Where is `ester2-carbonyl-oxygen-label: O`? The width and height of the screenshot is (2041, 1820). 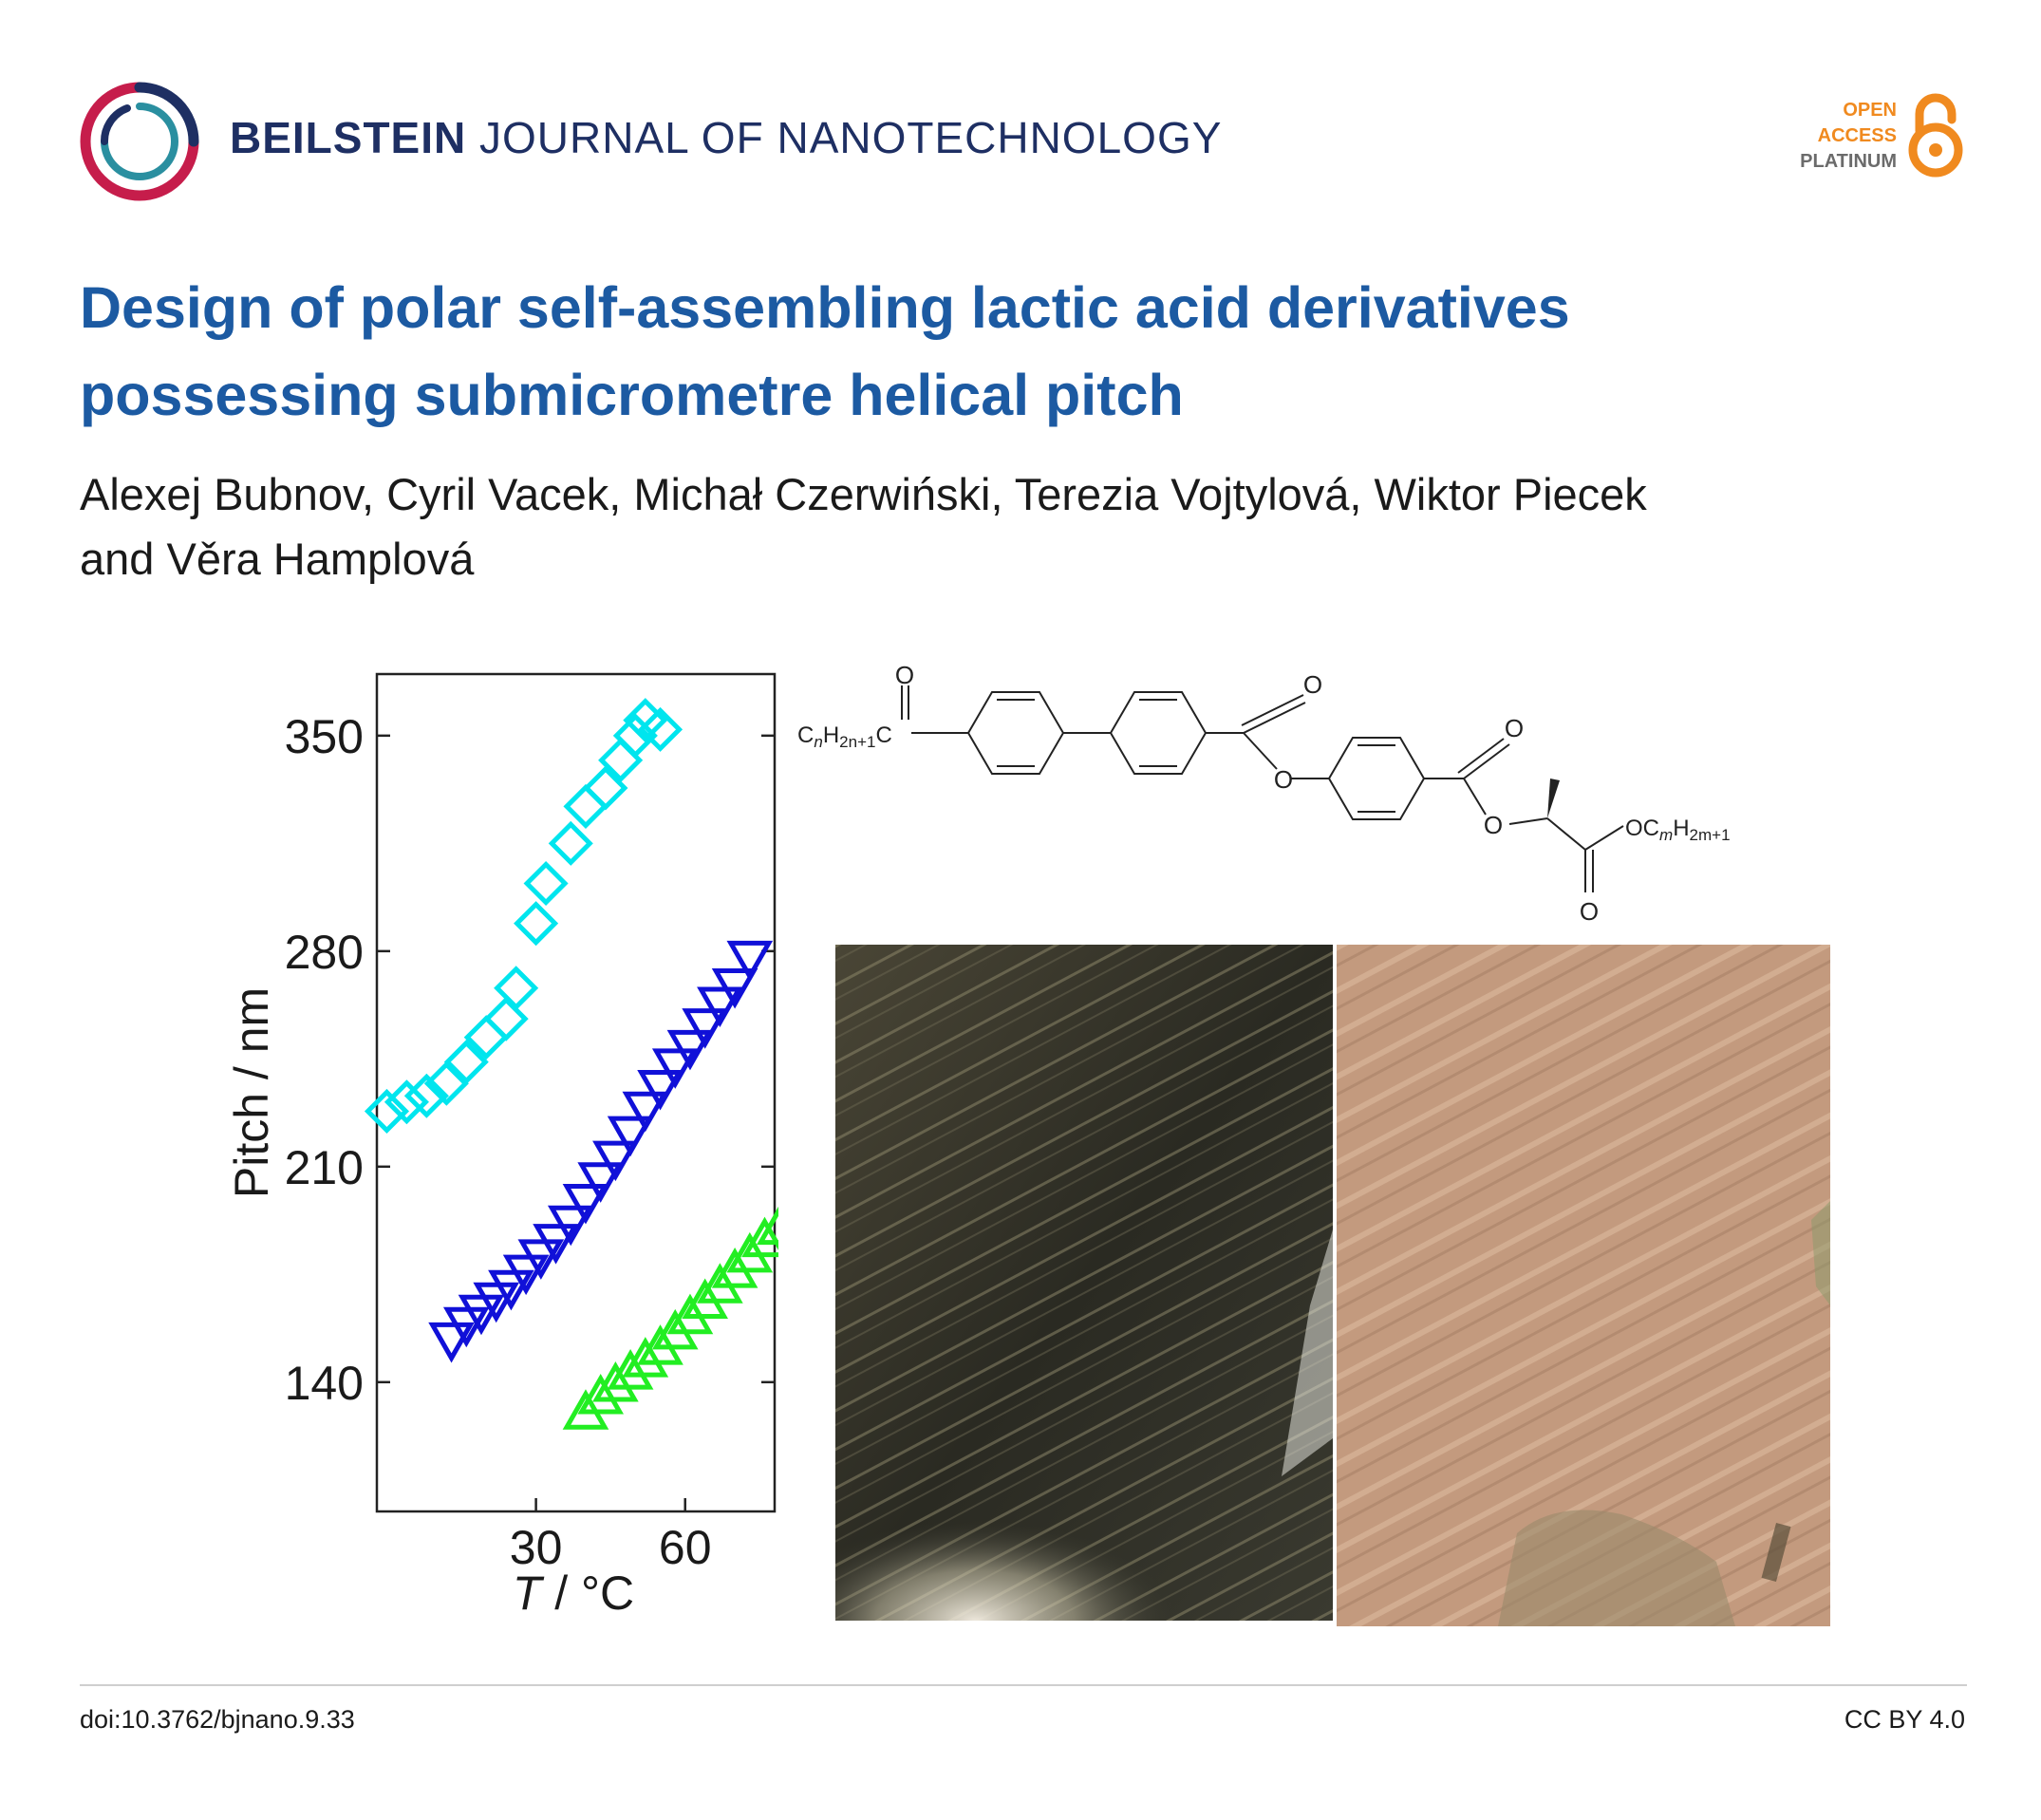
ester2-carbonyl-oxygen-label: O is located at coordinates (1515, 728).